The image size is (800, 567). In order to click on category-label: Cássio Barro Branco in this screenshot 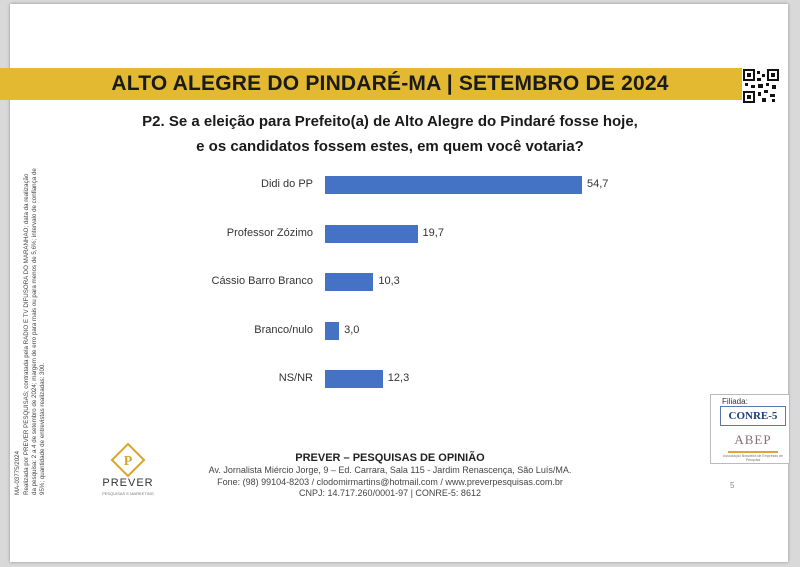, I will do `click(262, 281)`.